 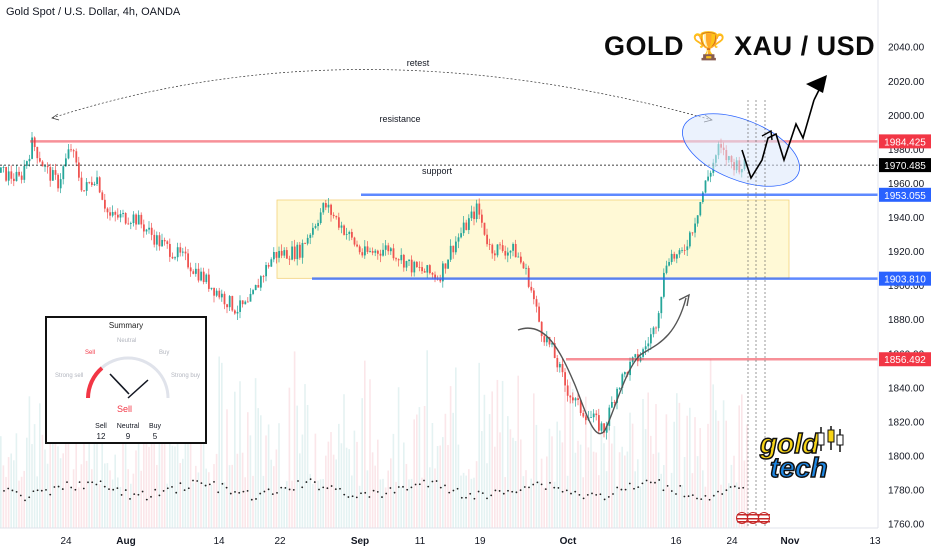 I want to click on label-strong-buy: Strong buy, so click(x=186, y=376).